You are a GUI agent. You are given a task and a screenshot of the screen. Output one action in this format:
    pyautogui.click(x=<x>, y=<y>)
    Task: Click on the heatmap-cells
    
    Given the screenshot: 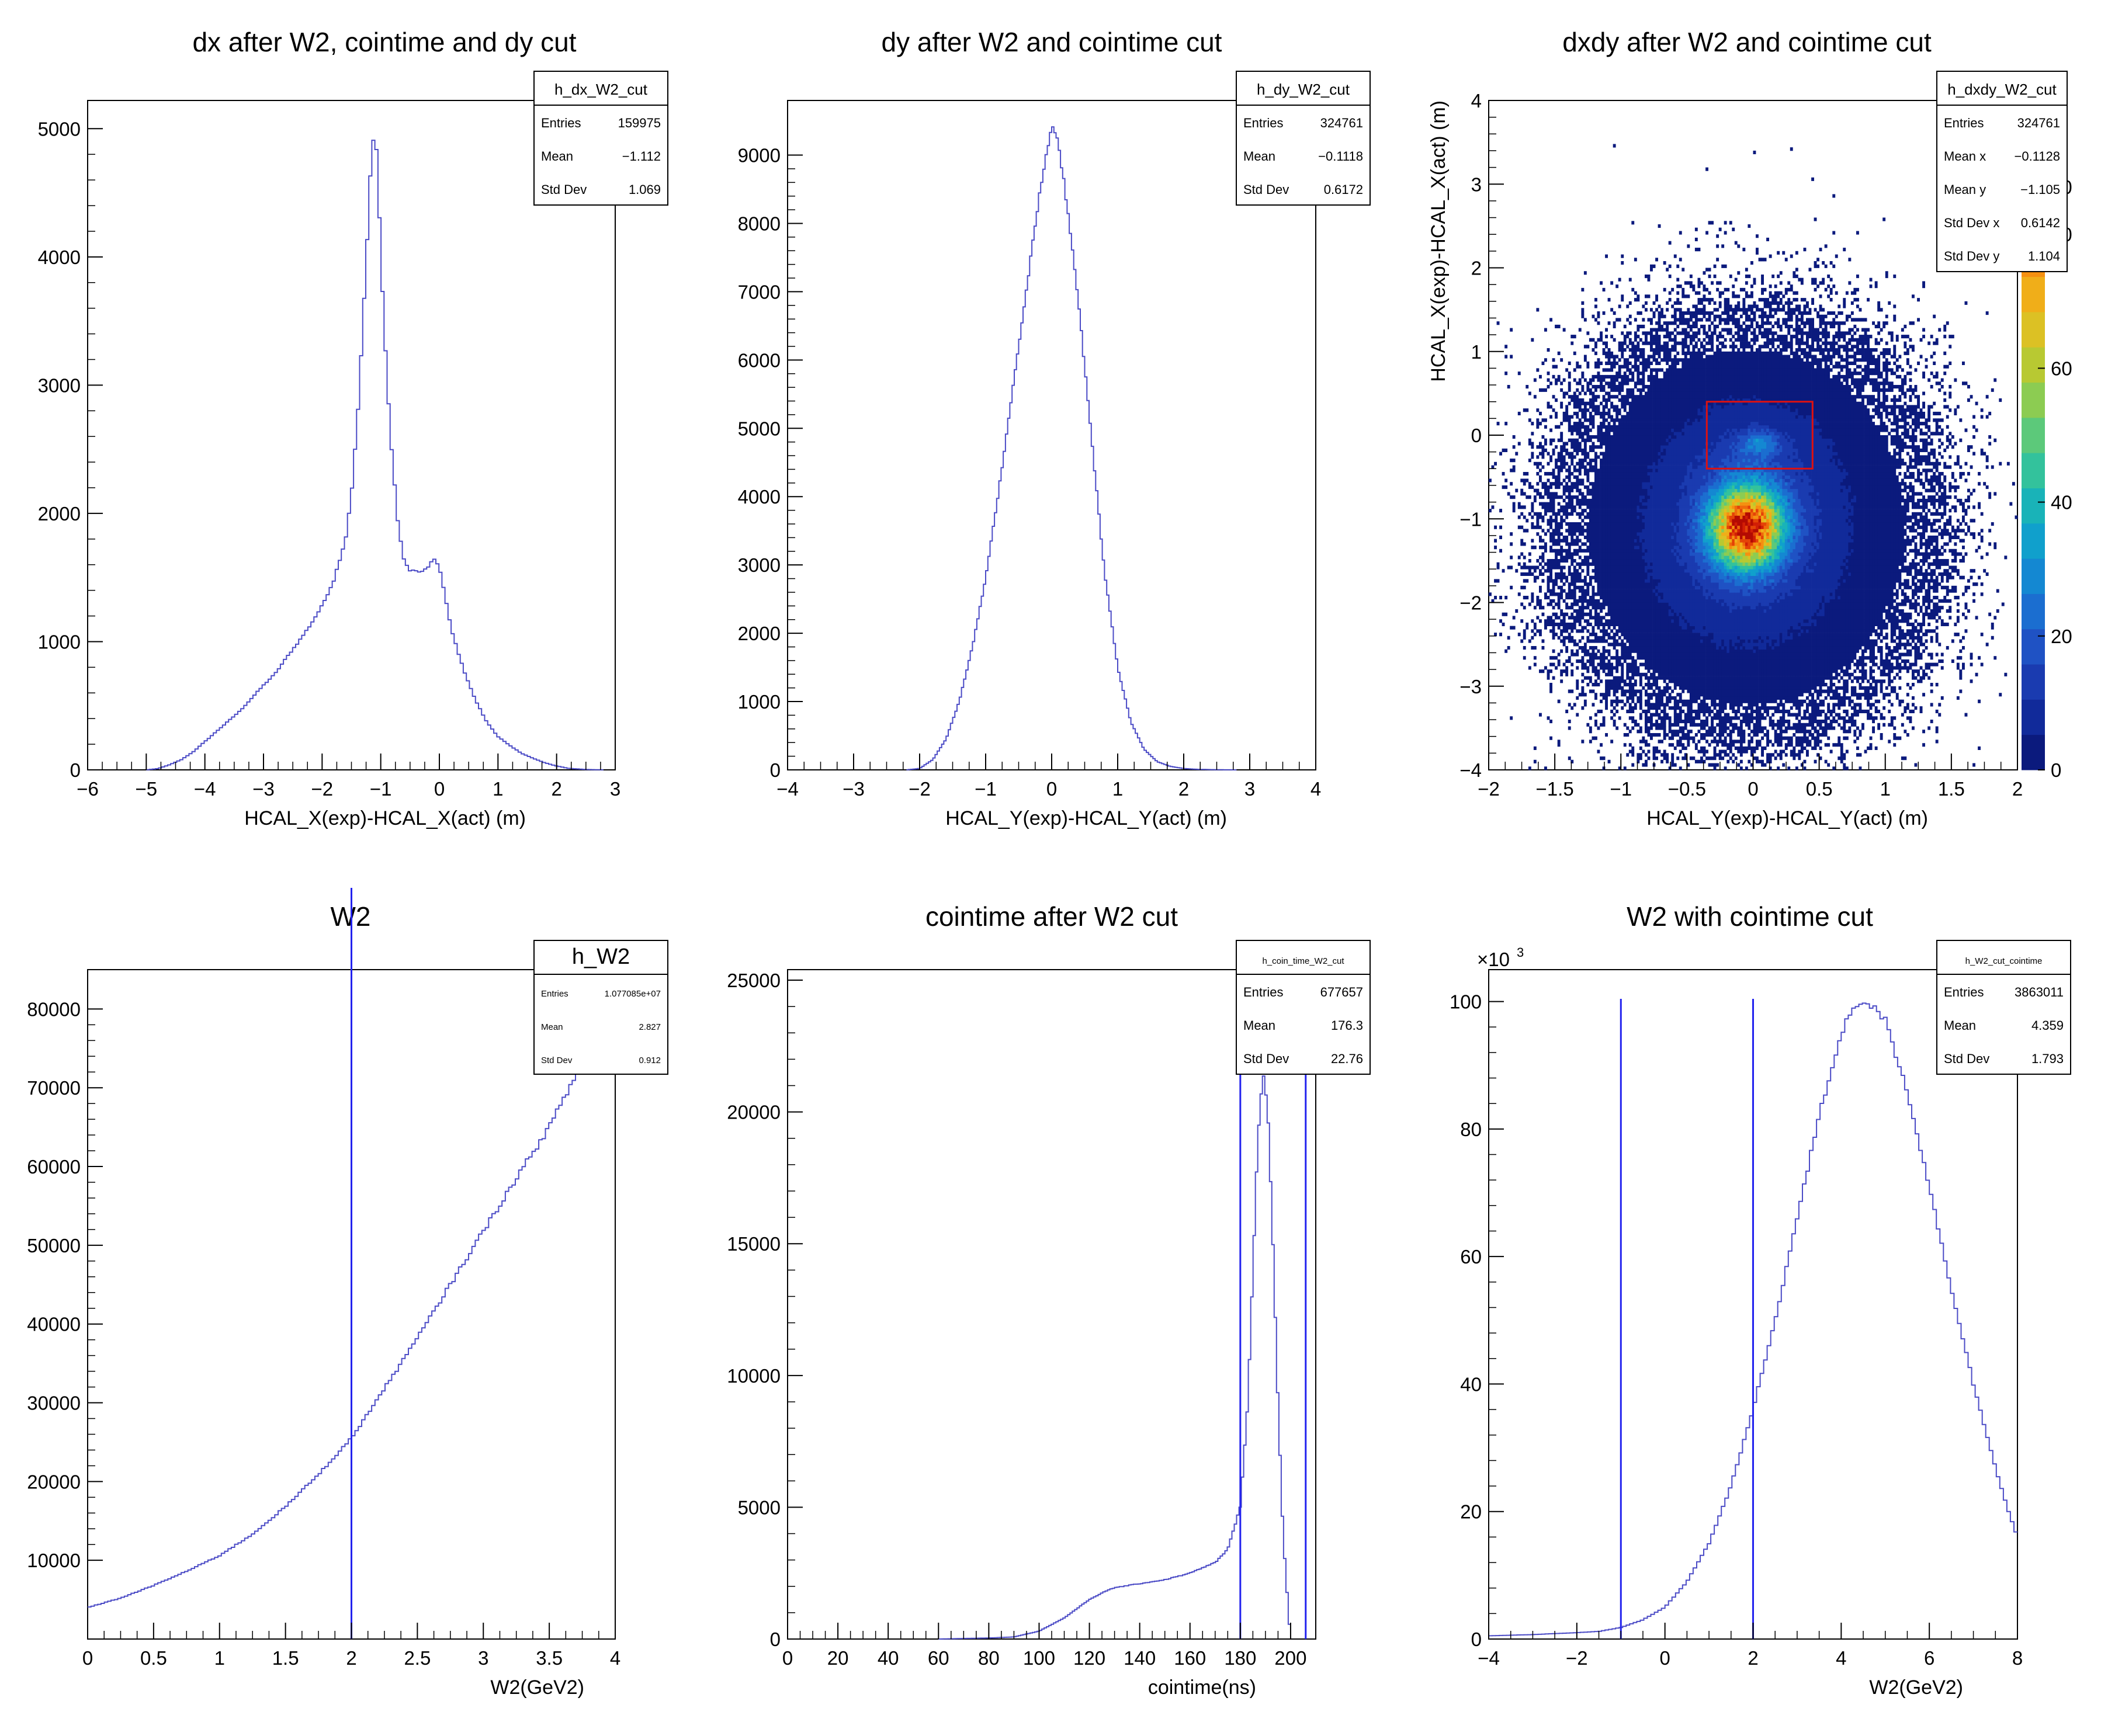 What is the action you would take?
    pyautogui.click(x=1753, y=457)
    